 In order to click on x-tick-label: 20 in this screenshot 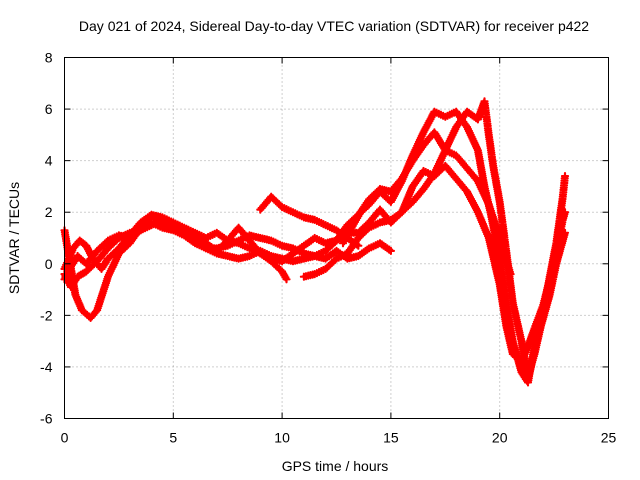, I will do `click(500, 438)`.